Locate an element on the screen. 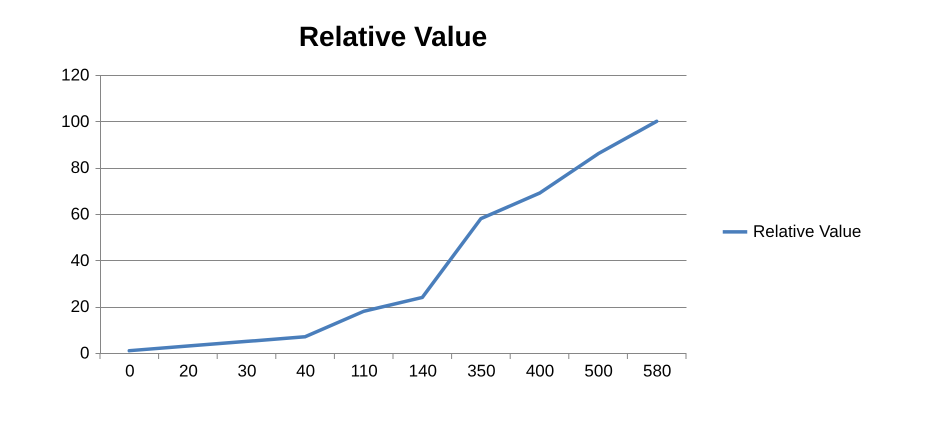  y-tick-label: 100 is located at coordinates (75, 121).